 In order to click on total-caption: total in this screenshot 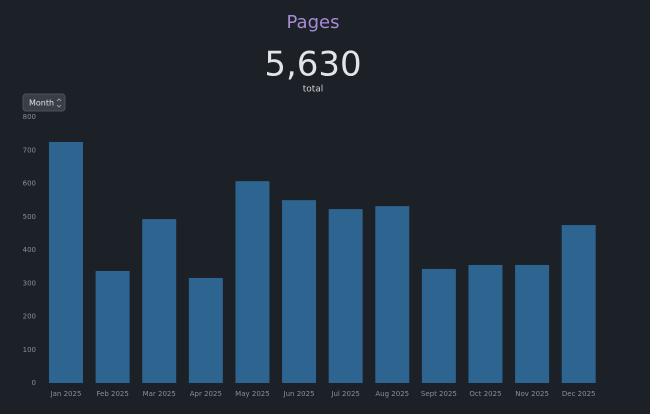, I will do `click(313, 90)`.